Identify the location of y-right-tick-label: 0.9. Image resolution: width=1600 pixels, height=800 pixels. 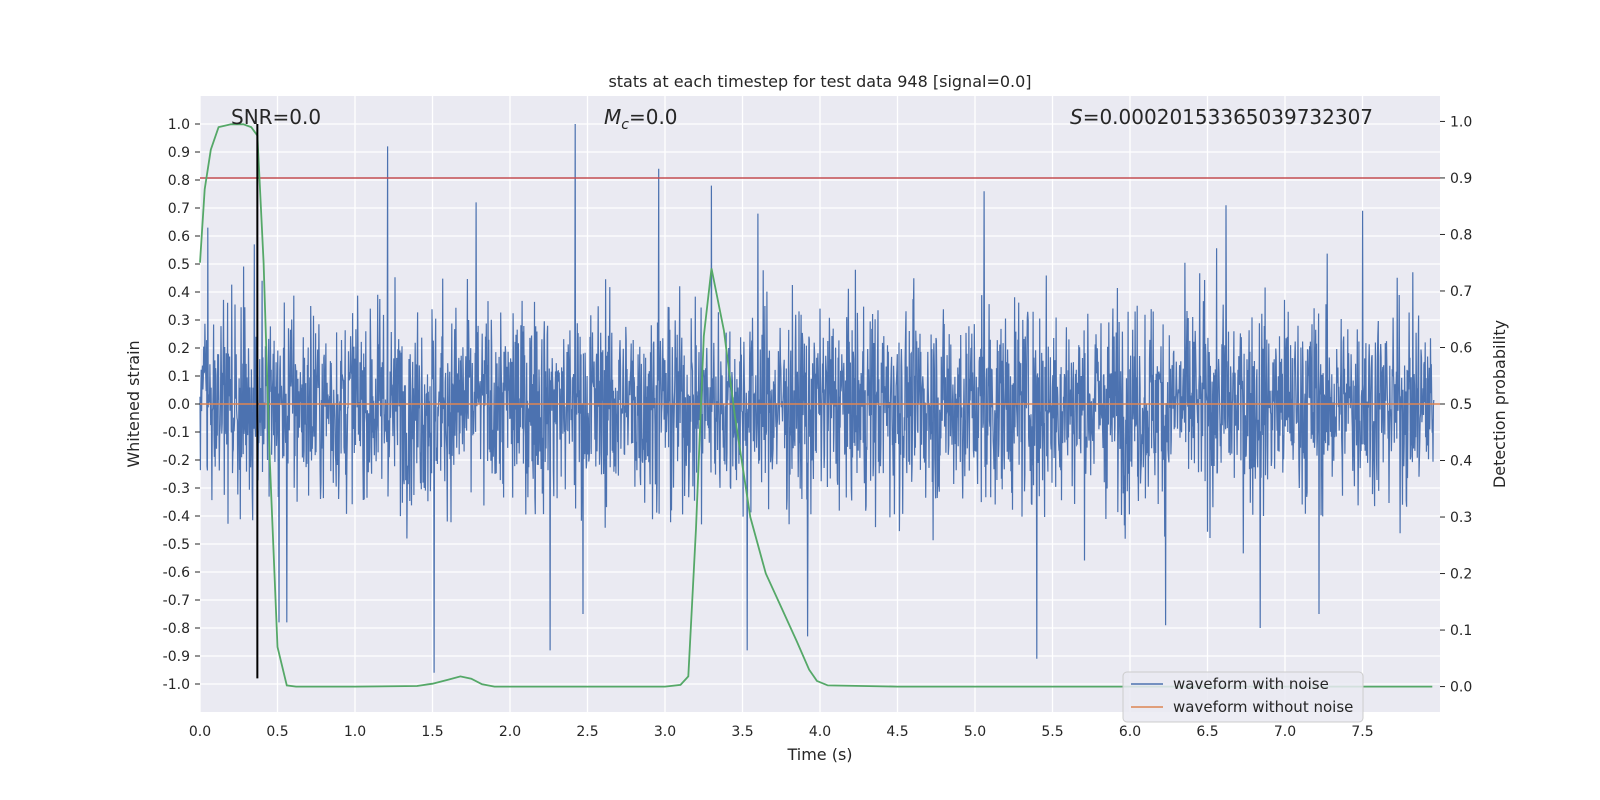
(1461, 179).